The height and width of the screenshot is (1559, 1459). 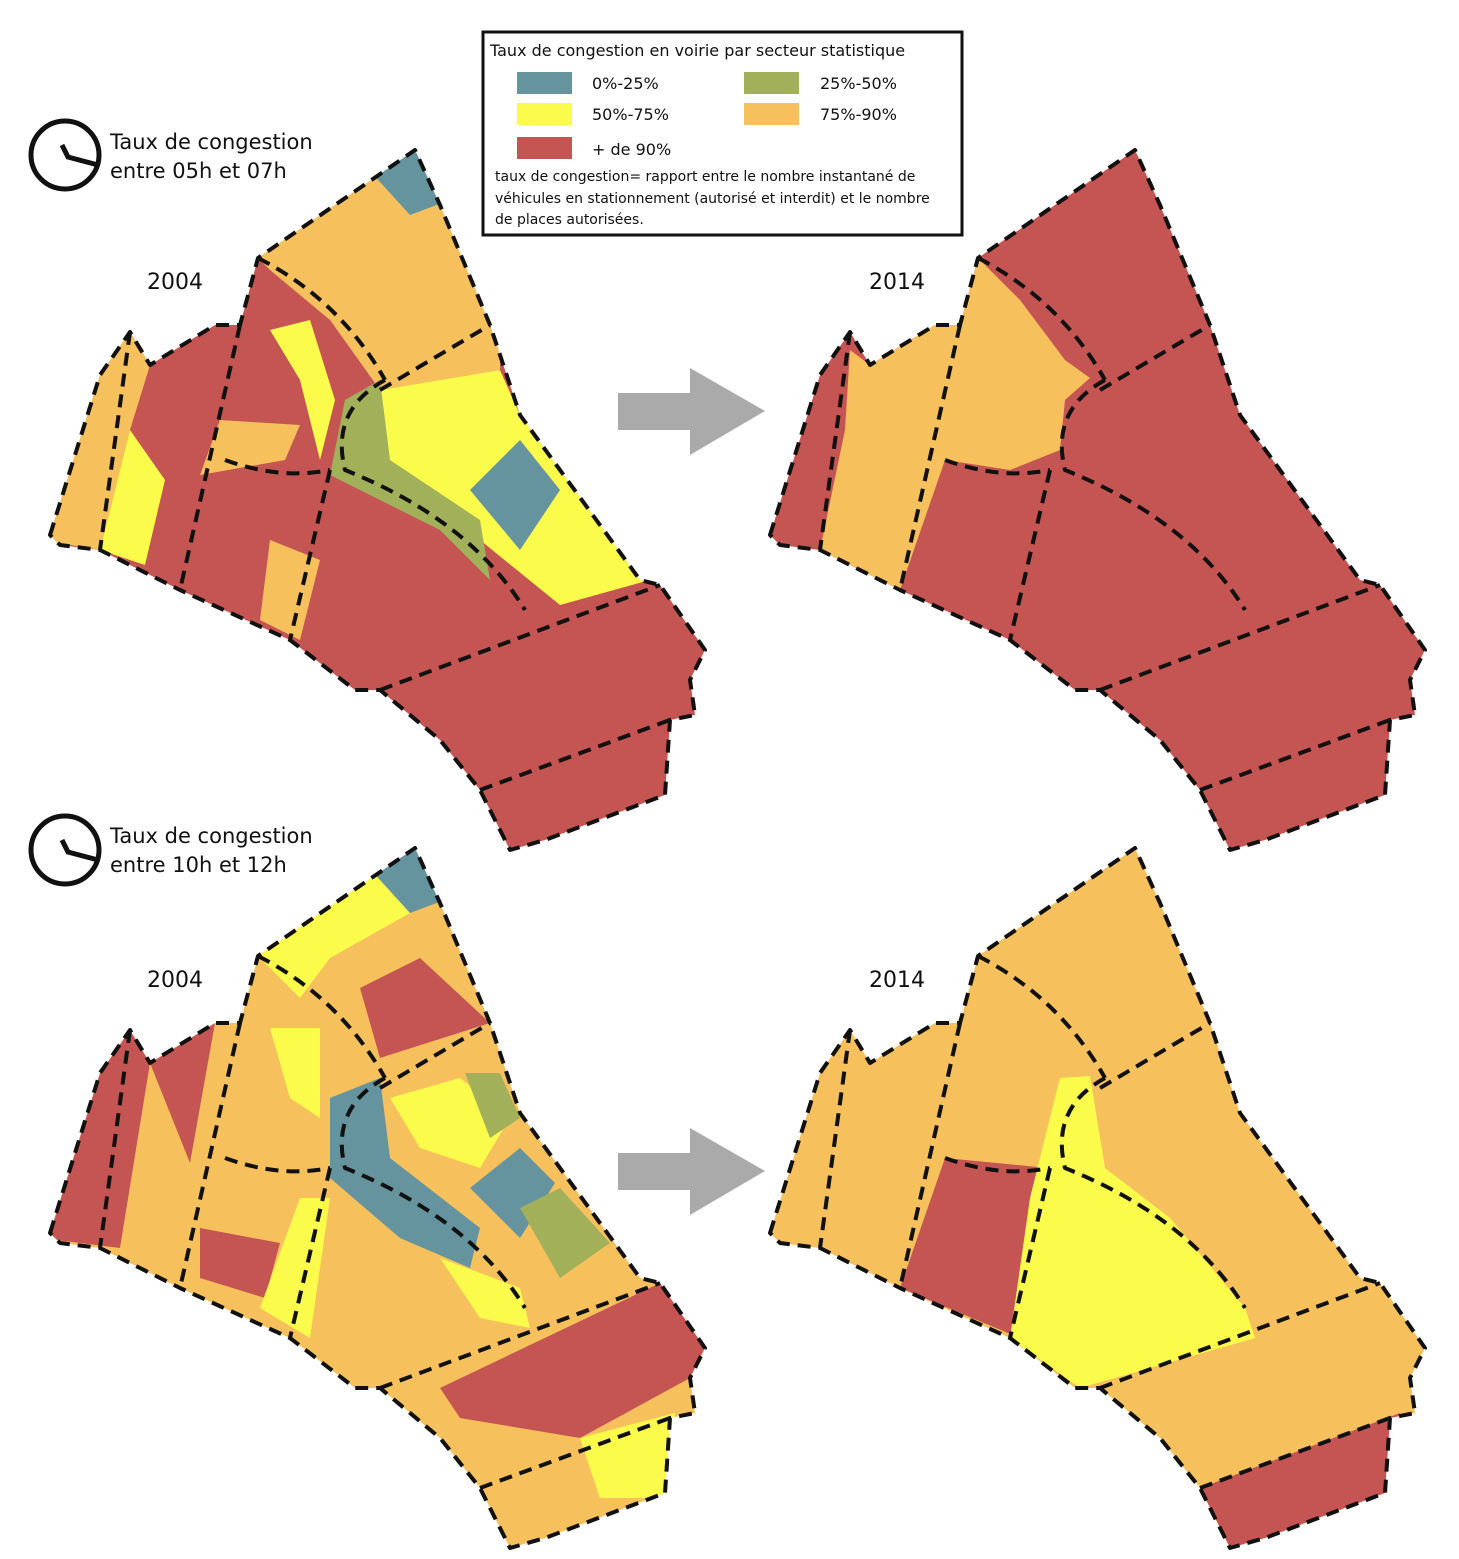 What do you see at coordinates (198, 171) in the screenshot?
I see `caption: entre 05h et 07h` at bounding box center [198, 171].